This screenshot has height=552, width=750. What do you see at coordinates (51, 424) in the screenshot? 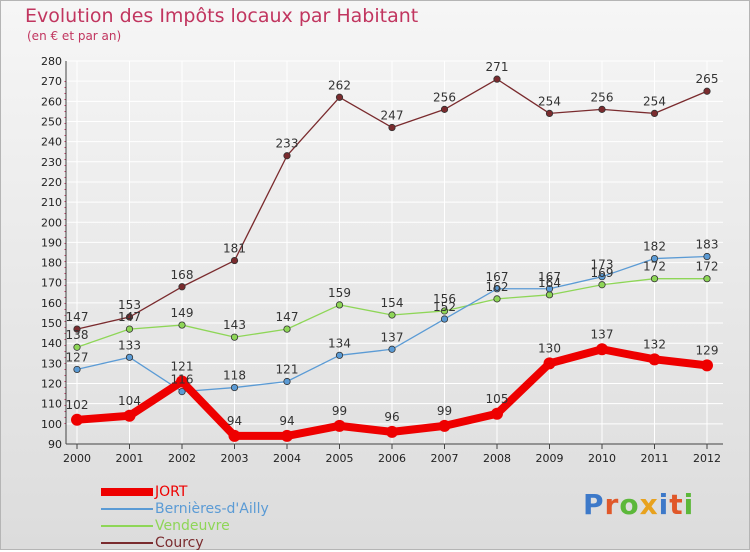
I see `y-tick-label: 100` at bounding box center [51, 424].